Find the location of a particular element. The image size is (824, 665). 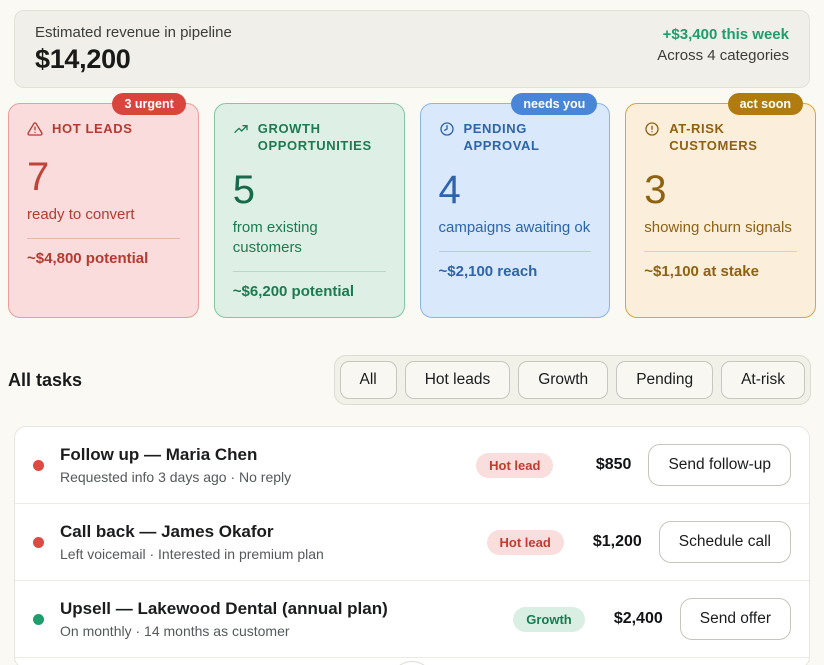

card-description: showing churn signals is located at coordinates (718, 227).